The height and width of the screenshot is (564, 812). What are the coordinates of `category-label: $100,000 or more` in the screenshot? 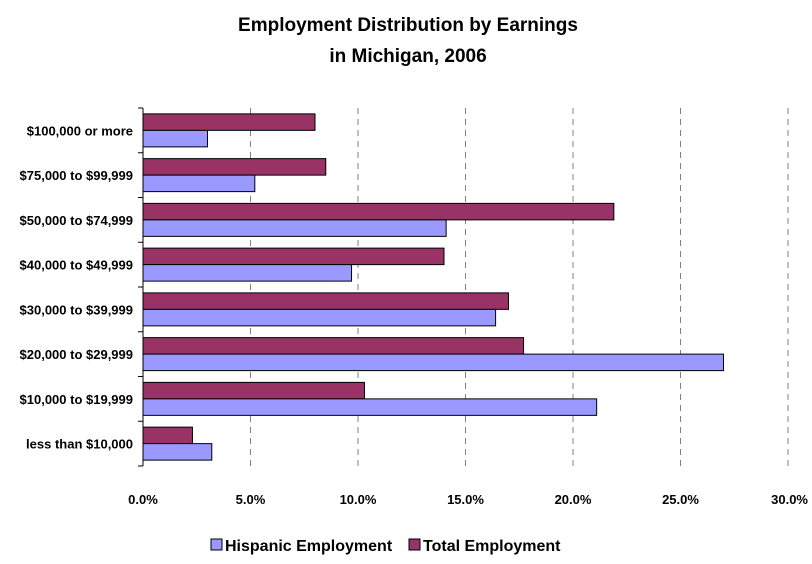 It's located at (80, 130).